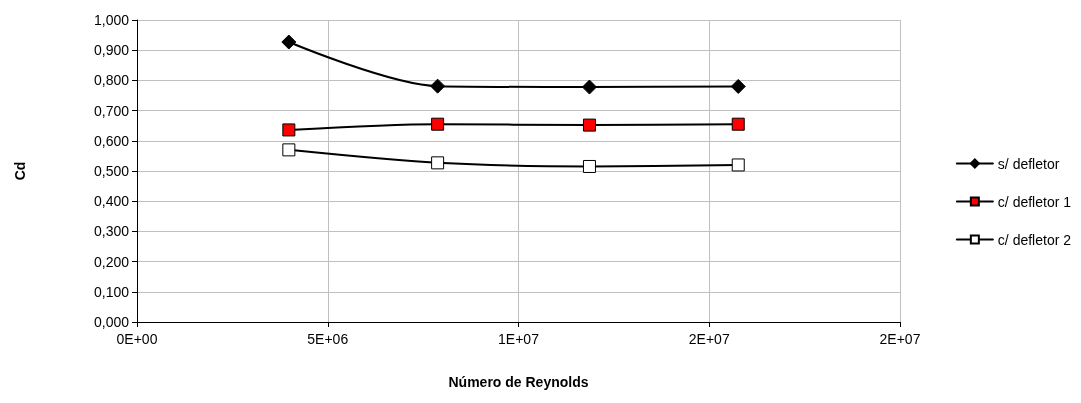 The height and width of the screenshot is (403, 1081). What do you see at coordinates (111, 261) in the screenshot?
I see `y-tick-label: 0,200` at bounding box center [111, 261].